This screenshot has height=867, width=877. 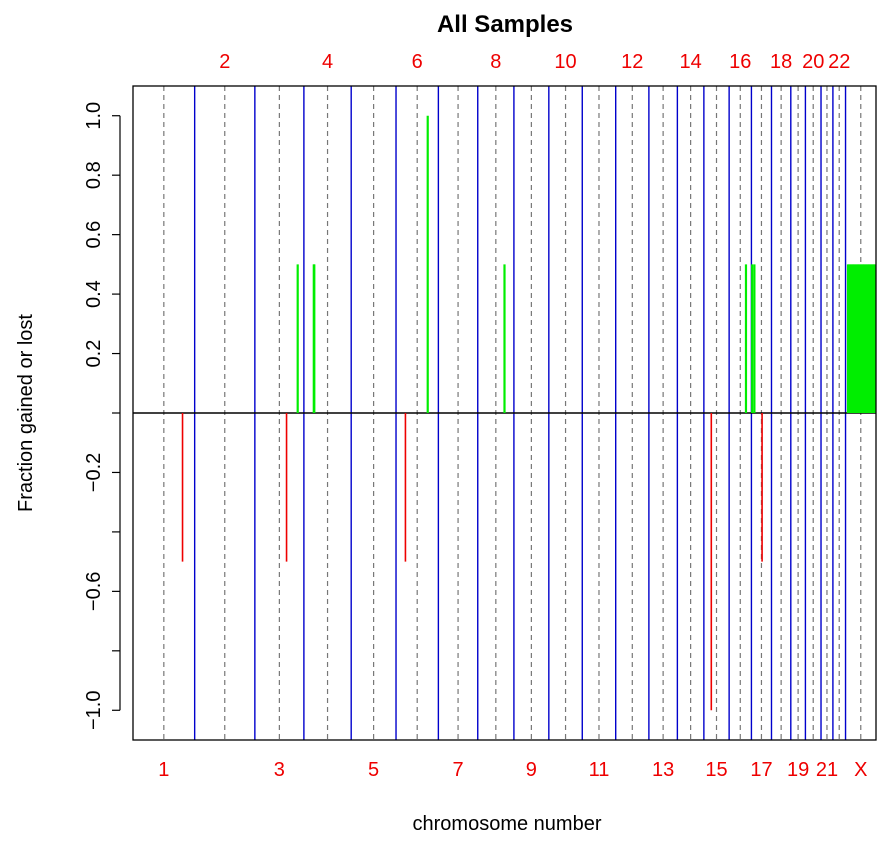 What do you see at coordinates (94, 591) in the screenshot?
I see `y-tick-label-8: −0.6` at bounding box center [94, 591].